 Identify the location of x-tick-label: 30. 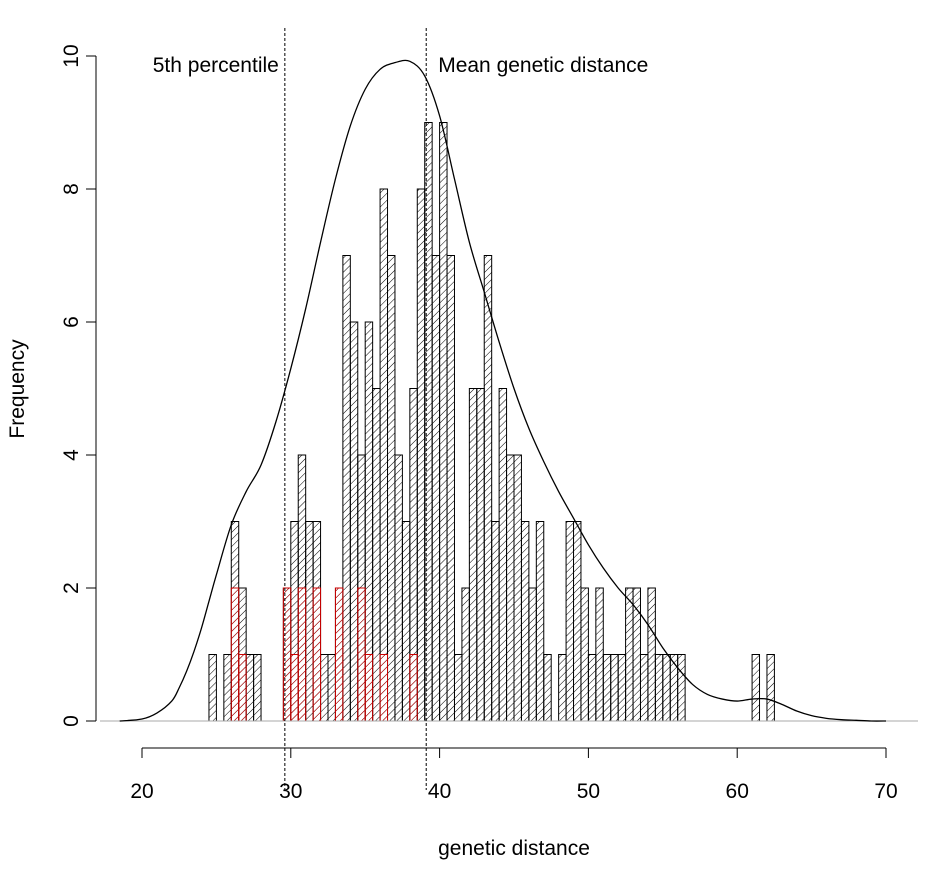
(290, 791).